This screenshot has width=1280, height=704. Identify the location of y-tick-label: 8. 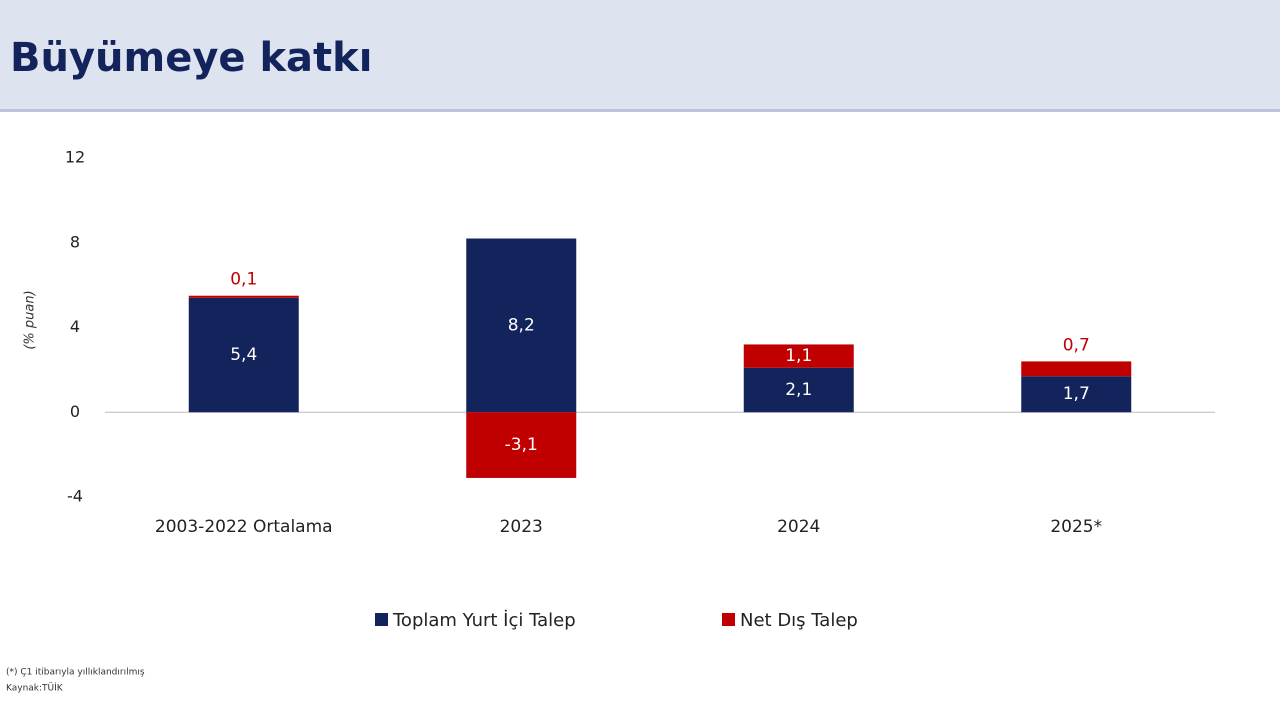
(75, 241).